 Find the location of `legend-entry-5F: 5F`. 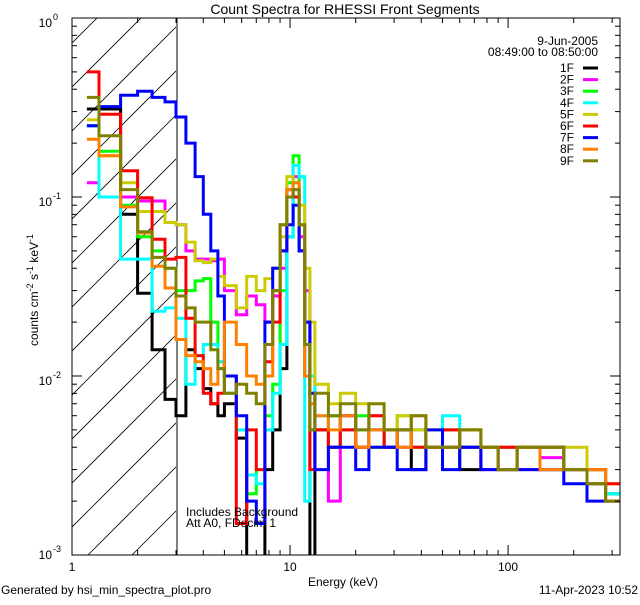

legend-entry-5F: 5F is located at coordinates (579, 114).